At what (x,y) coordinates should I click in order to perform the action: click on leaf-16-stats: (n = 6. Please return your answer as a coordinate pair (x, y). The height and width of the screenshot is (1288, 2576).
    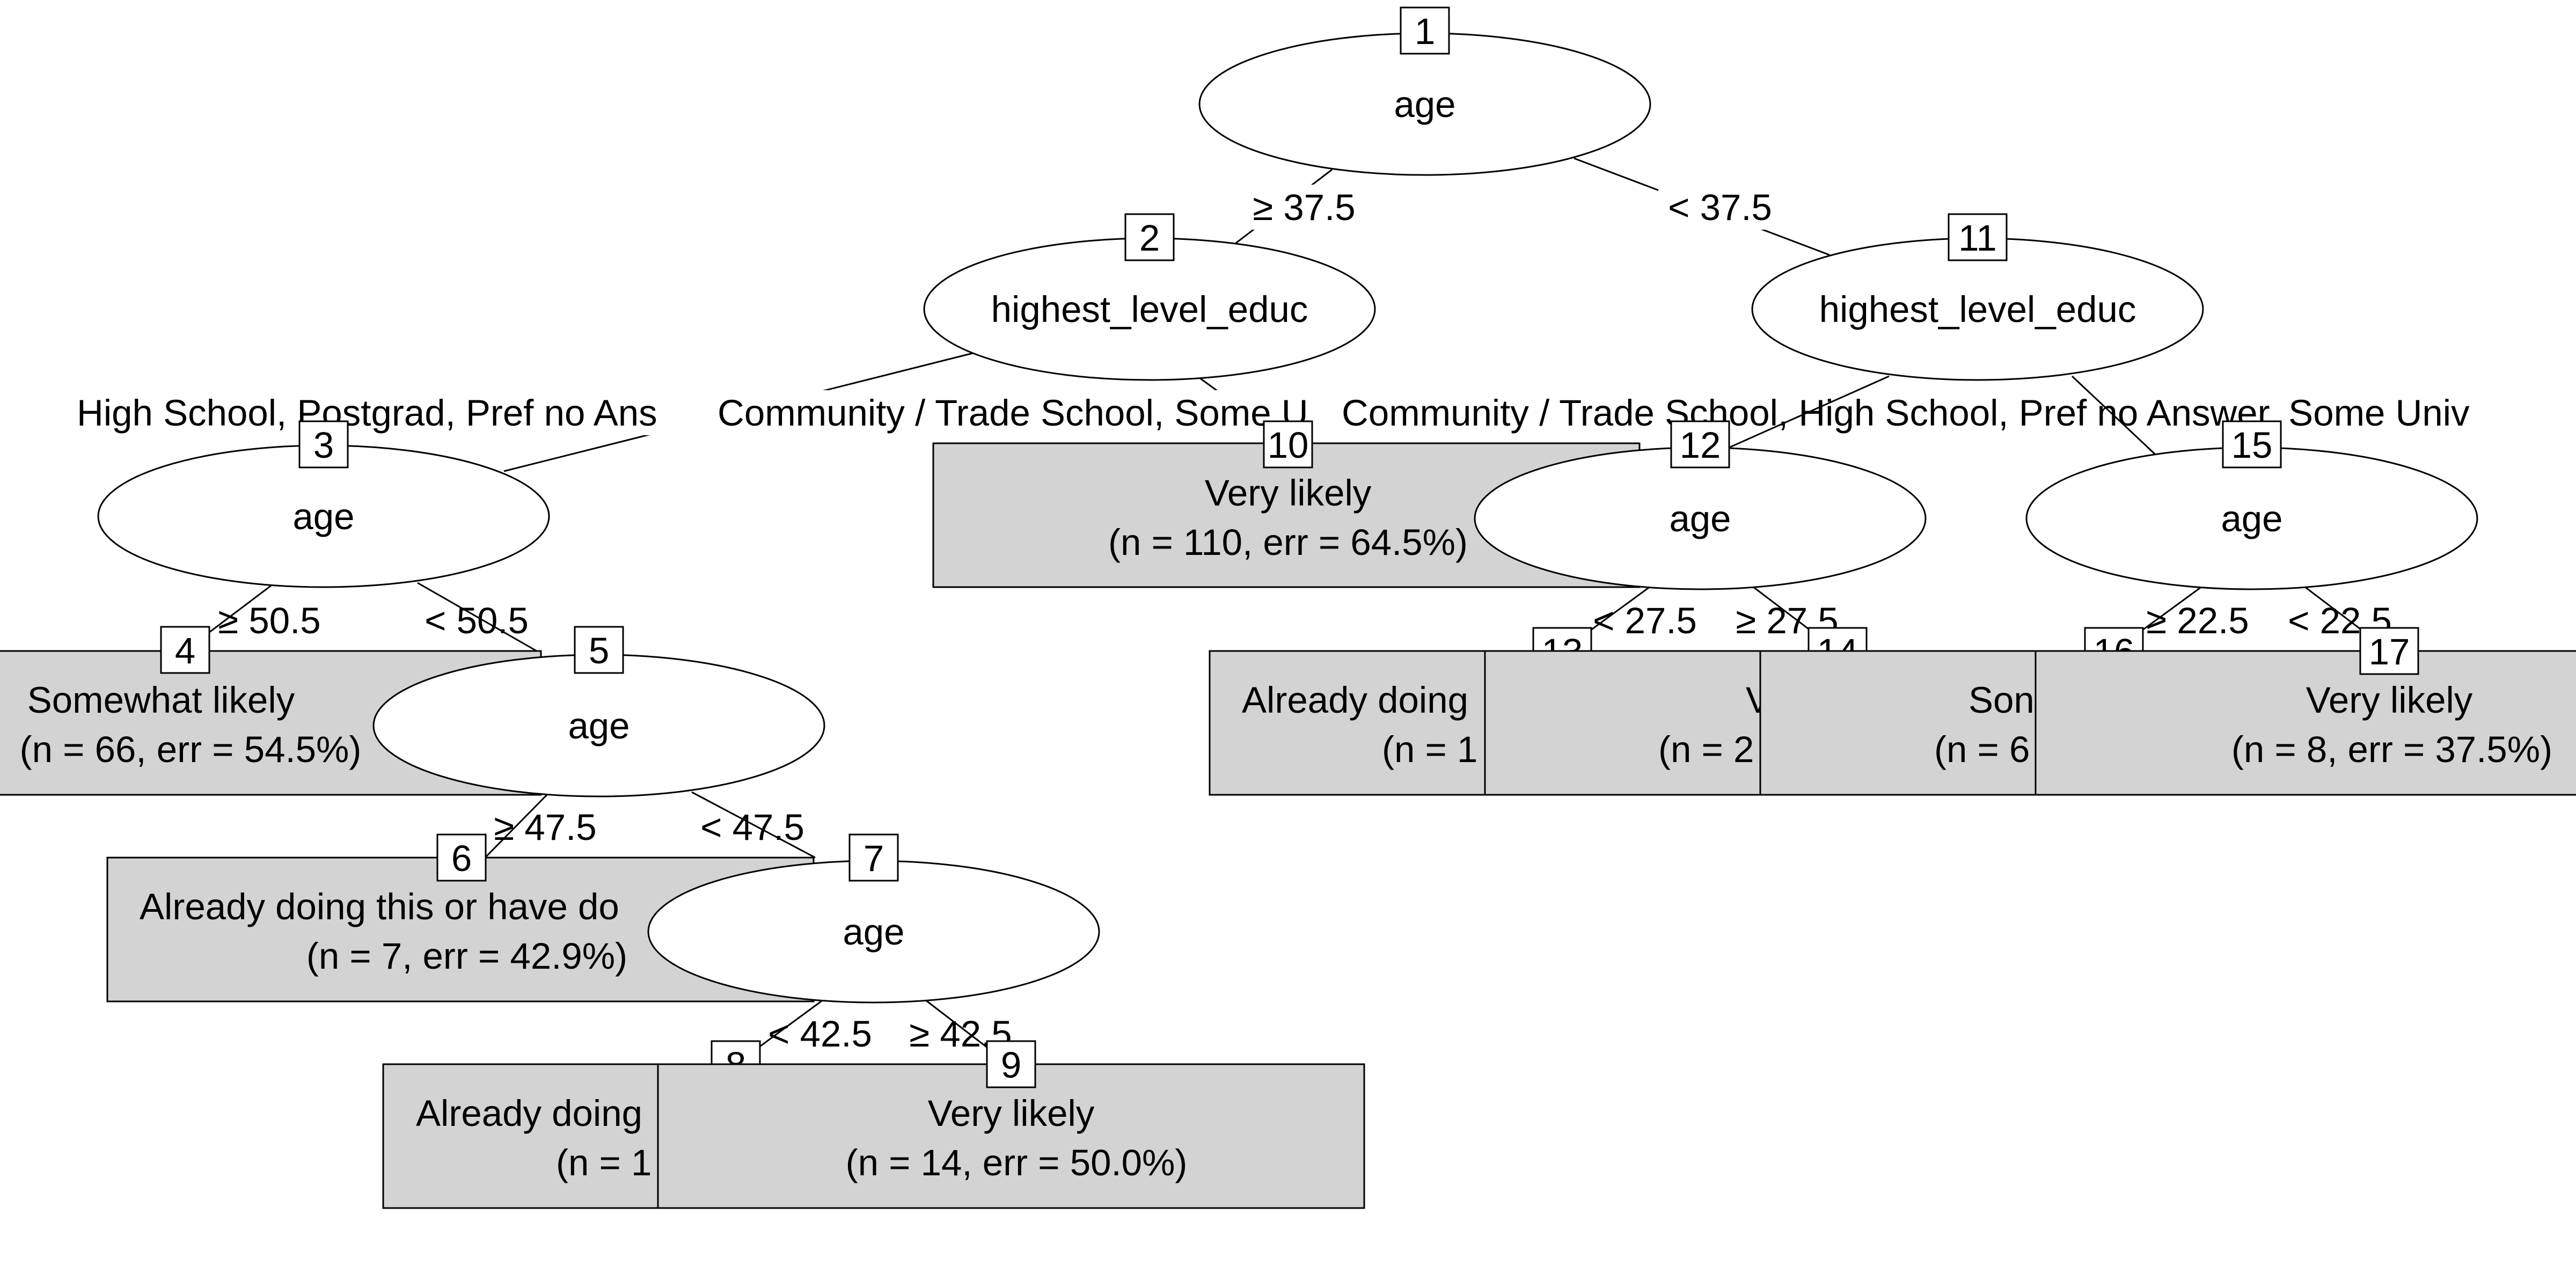
    Looking at the image, I should click on (1982, 749).